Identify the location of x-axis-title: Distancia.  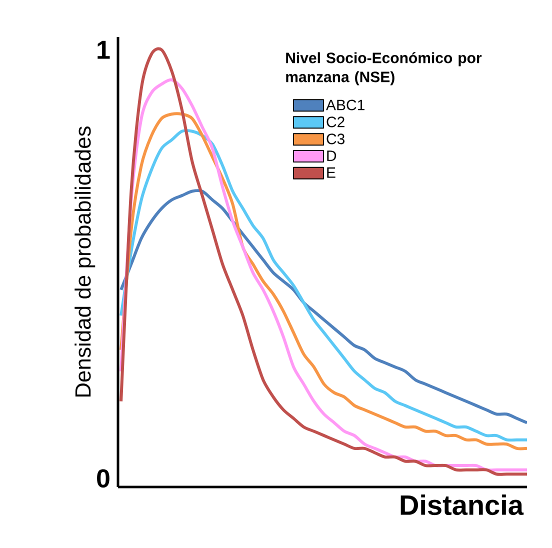
(462, 505).